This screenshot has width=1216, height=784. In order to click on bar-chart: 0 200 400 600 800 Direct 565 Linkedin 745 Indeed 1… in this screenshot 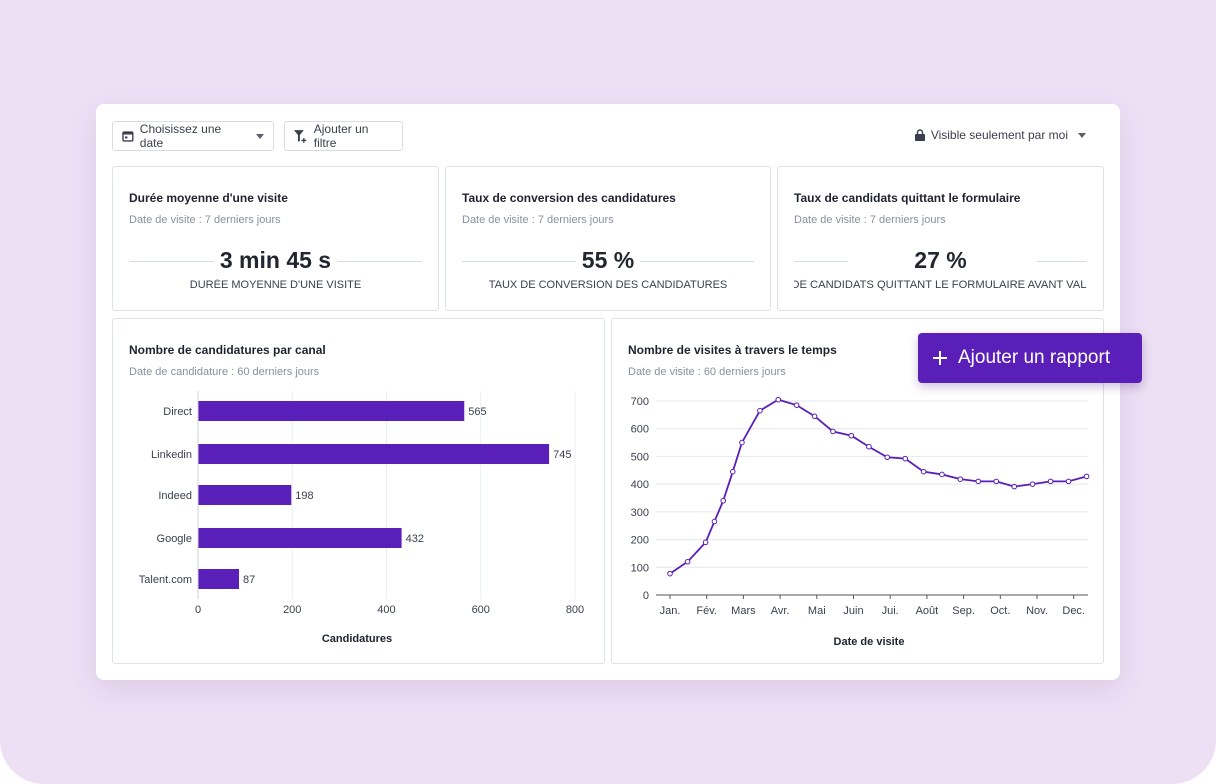, I will do `click(361, 518)`.